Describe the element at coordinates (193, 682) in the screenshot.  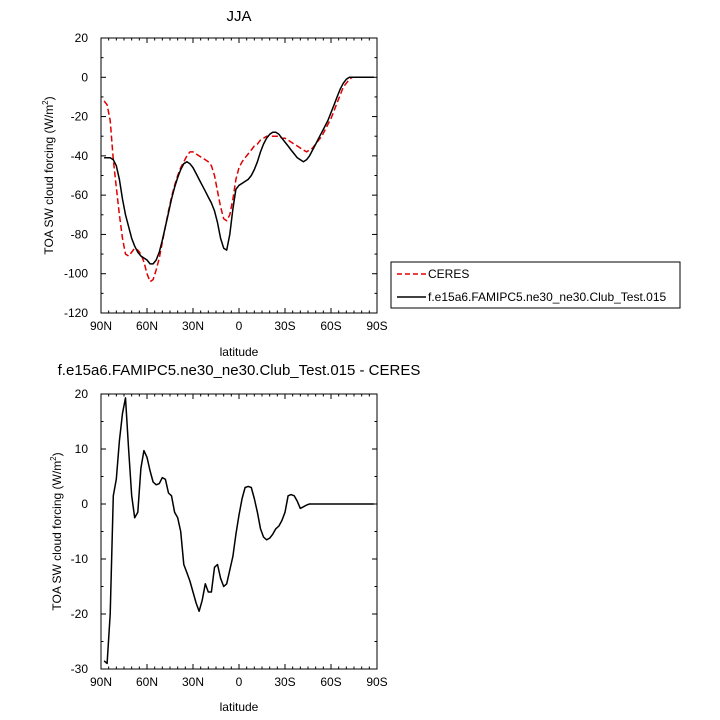
I see `bottom-chart-x-tick-label: 30N` at that location.